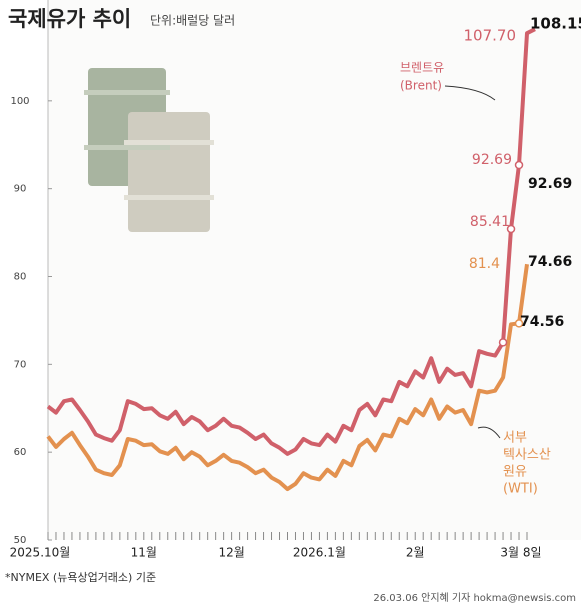 The height and width of the screenshot is (608, 581). Describe the element at coordinates (40, 553) in the screenshot. I see `x-tick-label: 2025.10월` at that location.